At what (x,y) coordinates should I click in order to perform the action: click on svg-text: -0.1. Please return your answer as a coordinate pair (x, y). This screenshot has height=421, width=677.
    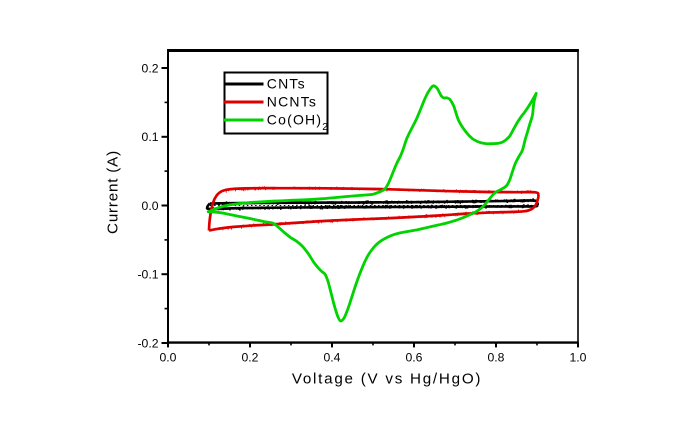
    Looking at the image, I should click on (147, 275).